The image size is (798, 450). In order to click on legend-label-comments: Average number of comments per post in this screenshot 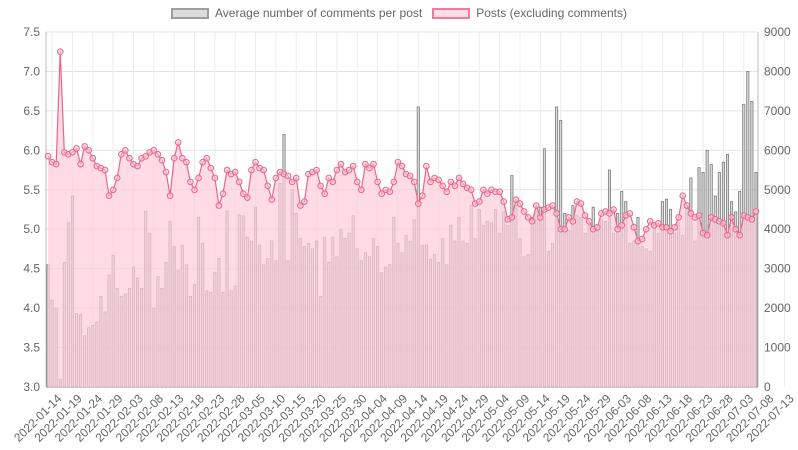, I will do `click(319, 13)`.